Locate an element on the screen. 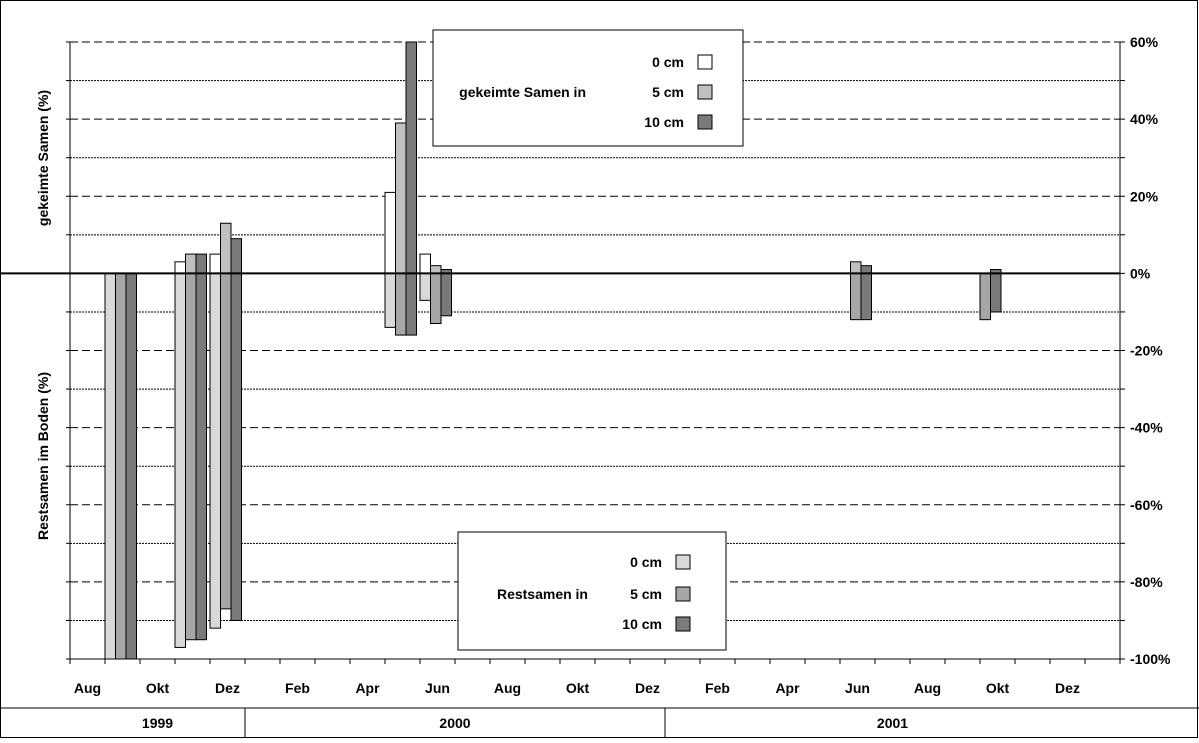 Image resolution: width=1199 pixels, height=743 pixels. year-label: 2000 is located at coordinates (454, 723).